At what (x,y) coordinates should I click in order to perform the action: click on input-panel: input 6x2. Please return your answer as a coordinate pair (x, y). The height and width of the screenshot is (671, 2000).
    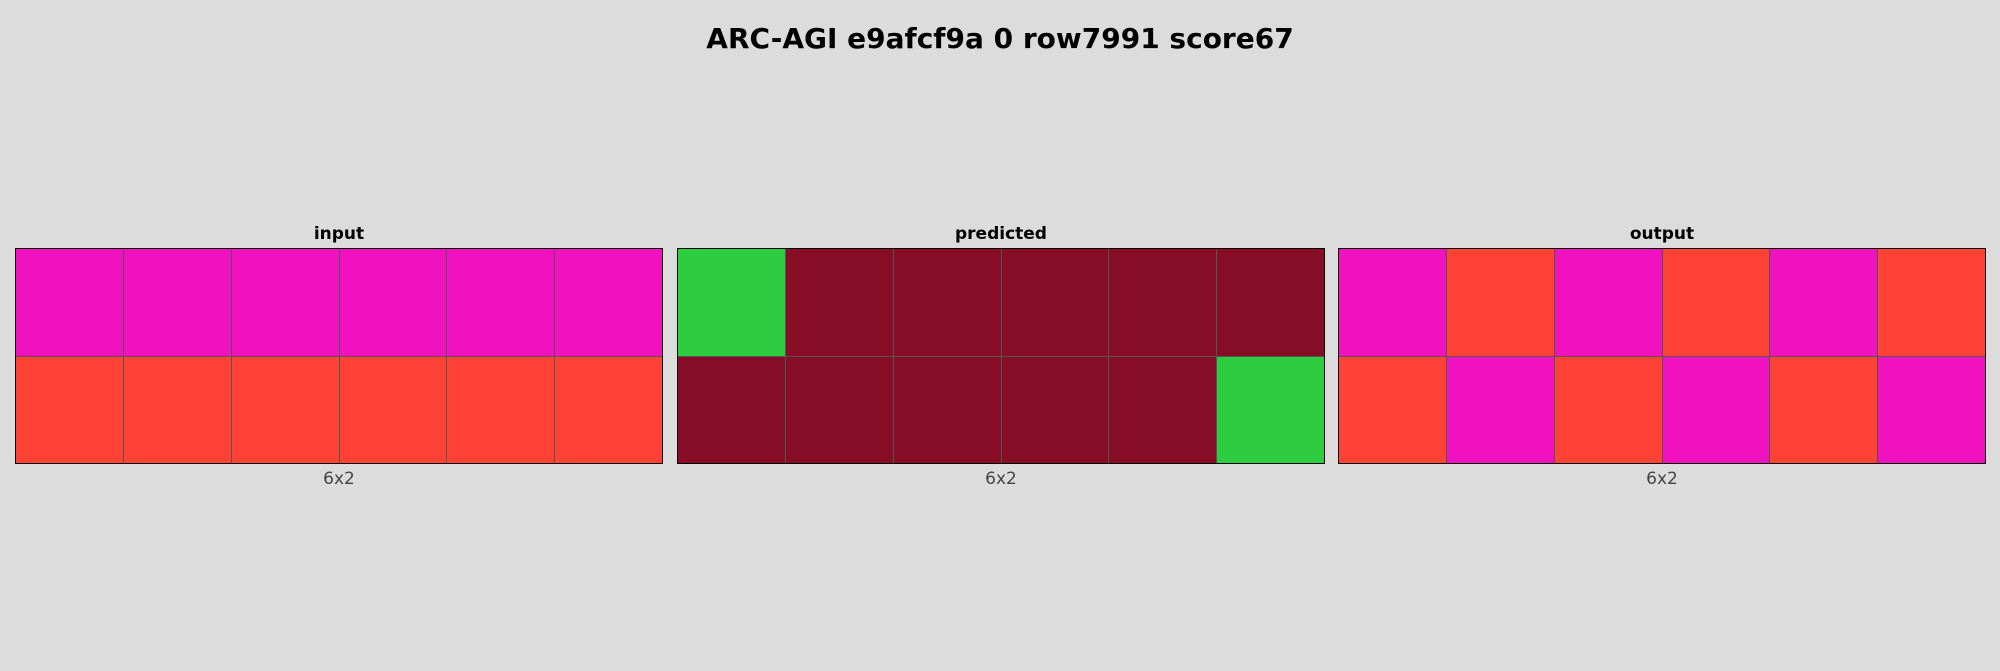
    Looking at the image, I should click on (339, 356).